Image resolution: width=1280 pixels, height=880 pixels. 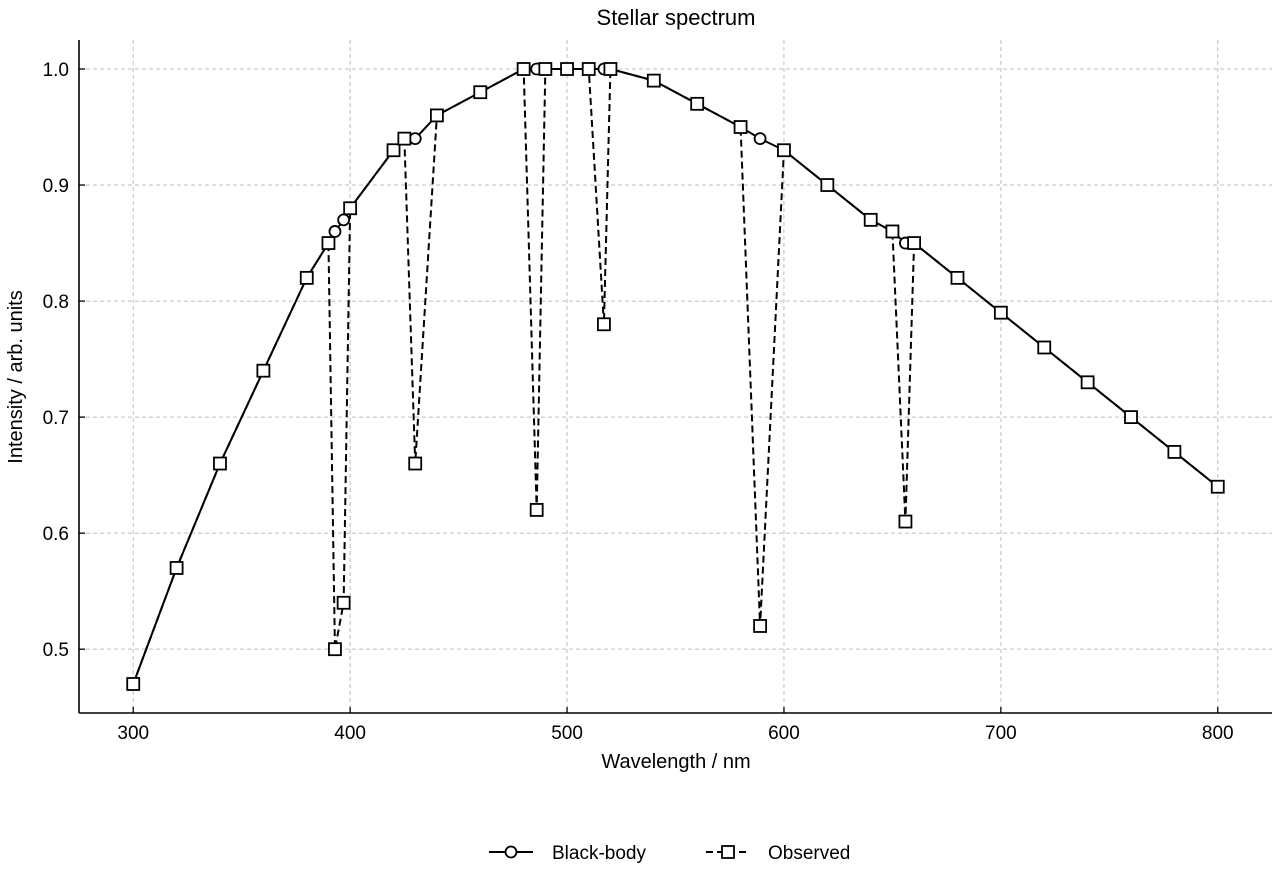 What do you see at coordinates (728, 852) in the screenshot?
I see `legend-marker-observed` at bounding box center [728, 852].